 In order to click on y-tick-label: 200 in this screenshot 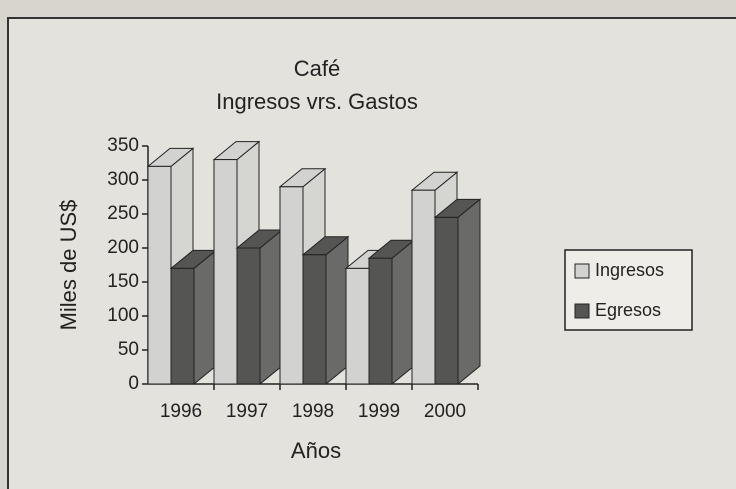, I will do `click(123, 247)`.